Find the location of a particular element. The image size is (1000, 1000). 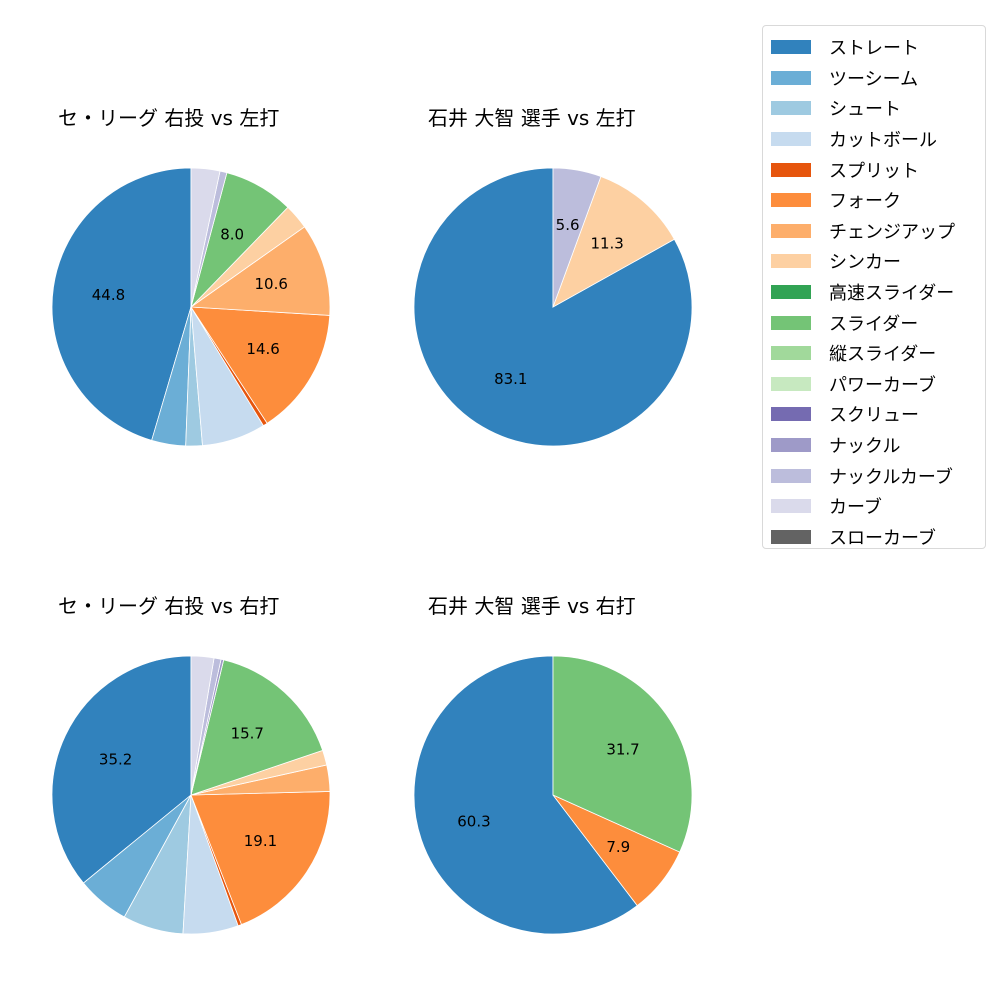

legend-label: ナックルカーブ is located at coordinates (891, 477).